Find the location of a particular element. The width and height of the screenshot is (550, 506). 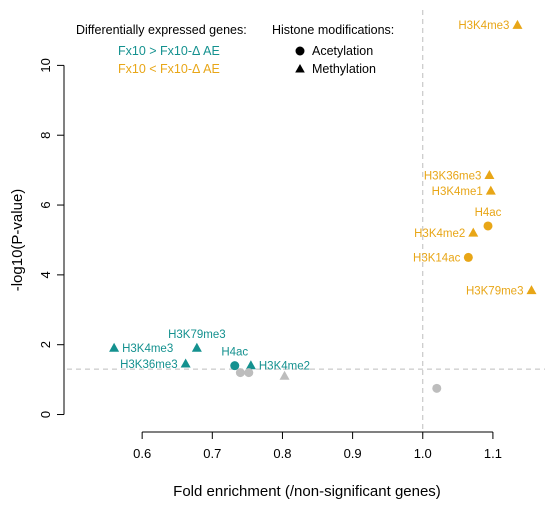

legend-genes-item-up: Fx10 > Fx10-Δ AE is located at coordinates (169, 51).